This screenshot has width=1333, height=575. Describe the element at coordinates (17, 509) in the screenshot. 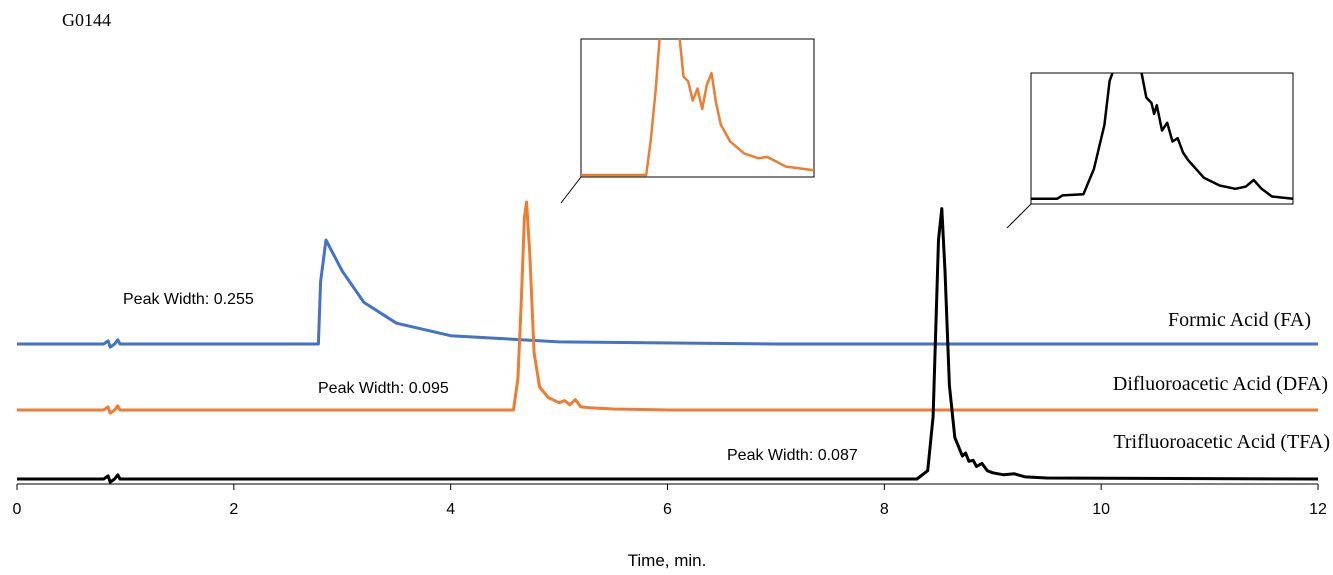

I see `x-tick-label-0: 0` at that location.